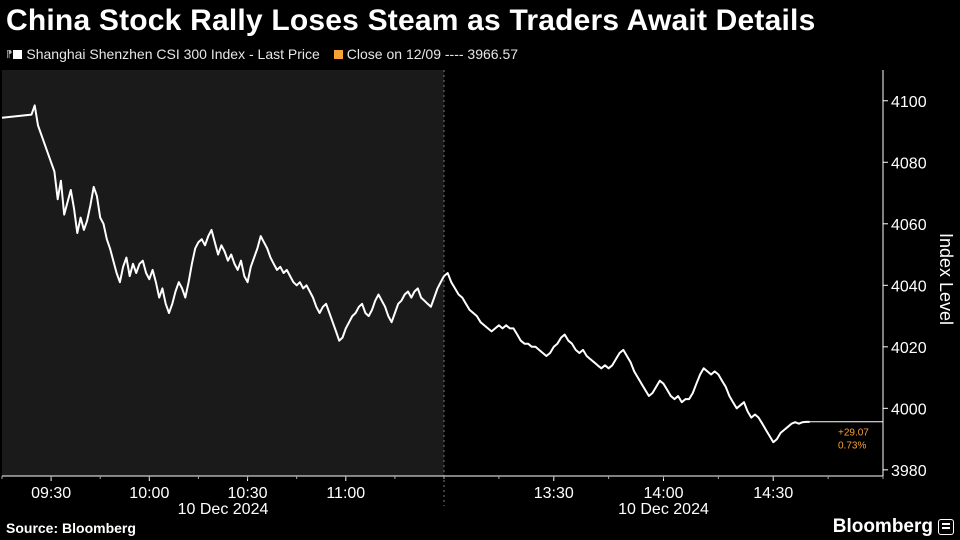 The width and height of the screenshot is (960, 540). What do you see at coordinates (18, 54) in the screenshot?
I see `legend-swatch-white` at bounding box center [18, 54].